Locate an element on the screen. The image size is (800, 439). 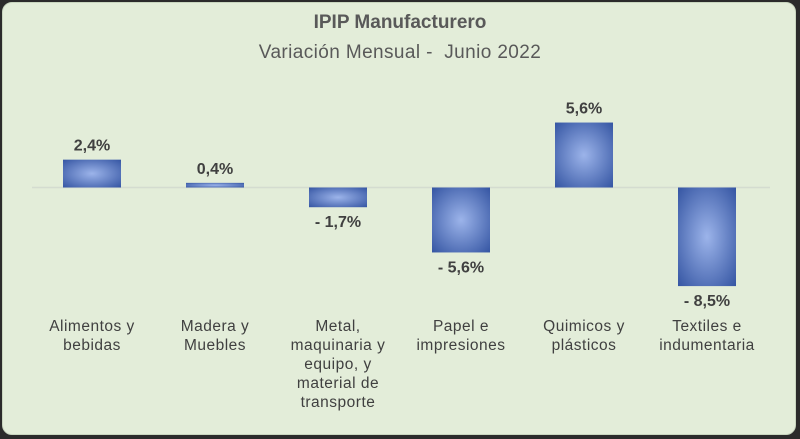
category-label-line: impresiones is located at coordinates (461, 345).